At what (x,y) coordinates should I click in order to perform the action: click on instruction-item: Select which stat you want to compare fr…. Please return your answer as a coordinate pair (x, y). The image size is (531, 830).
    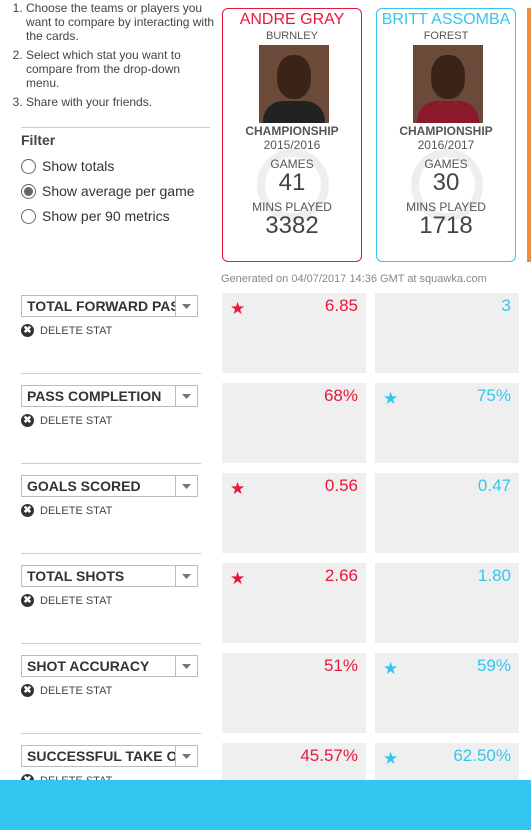
    Looking at the image, I should click on (121, 69).